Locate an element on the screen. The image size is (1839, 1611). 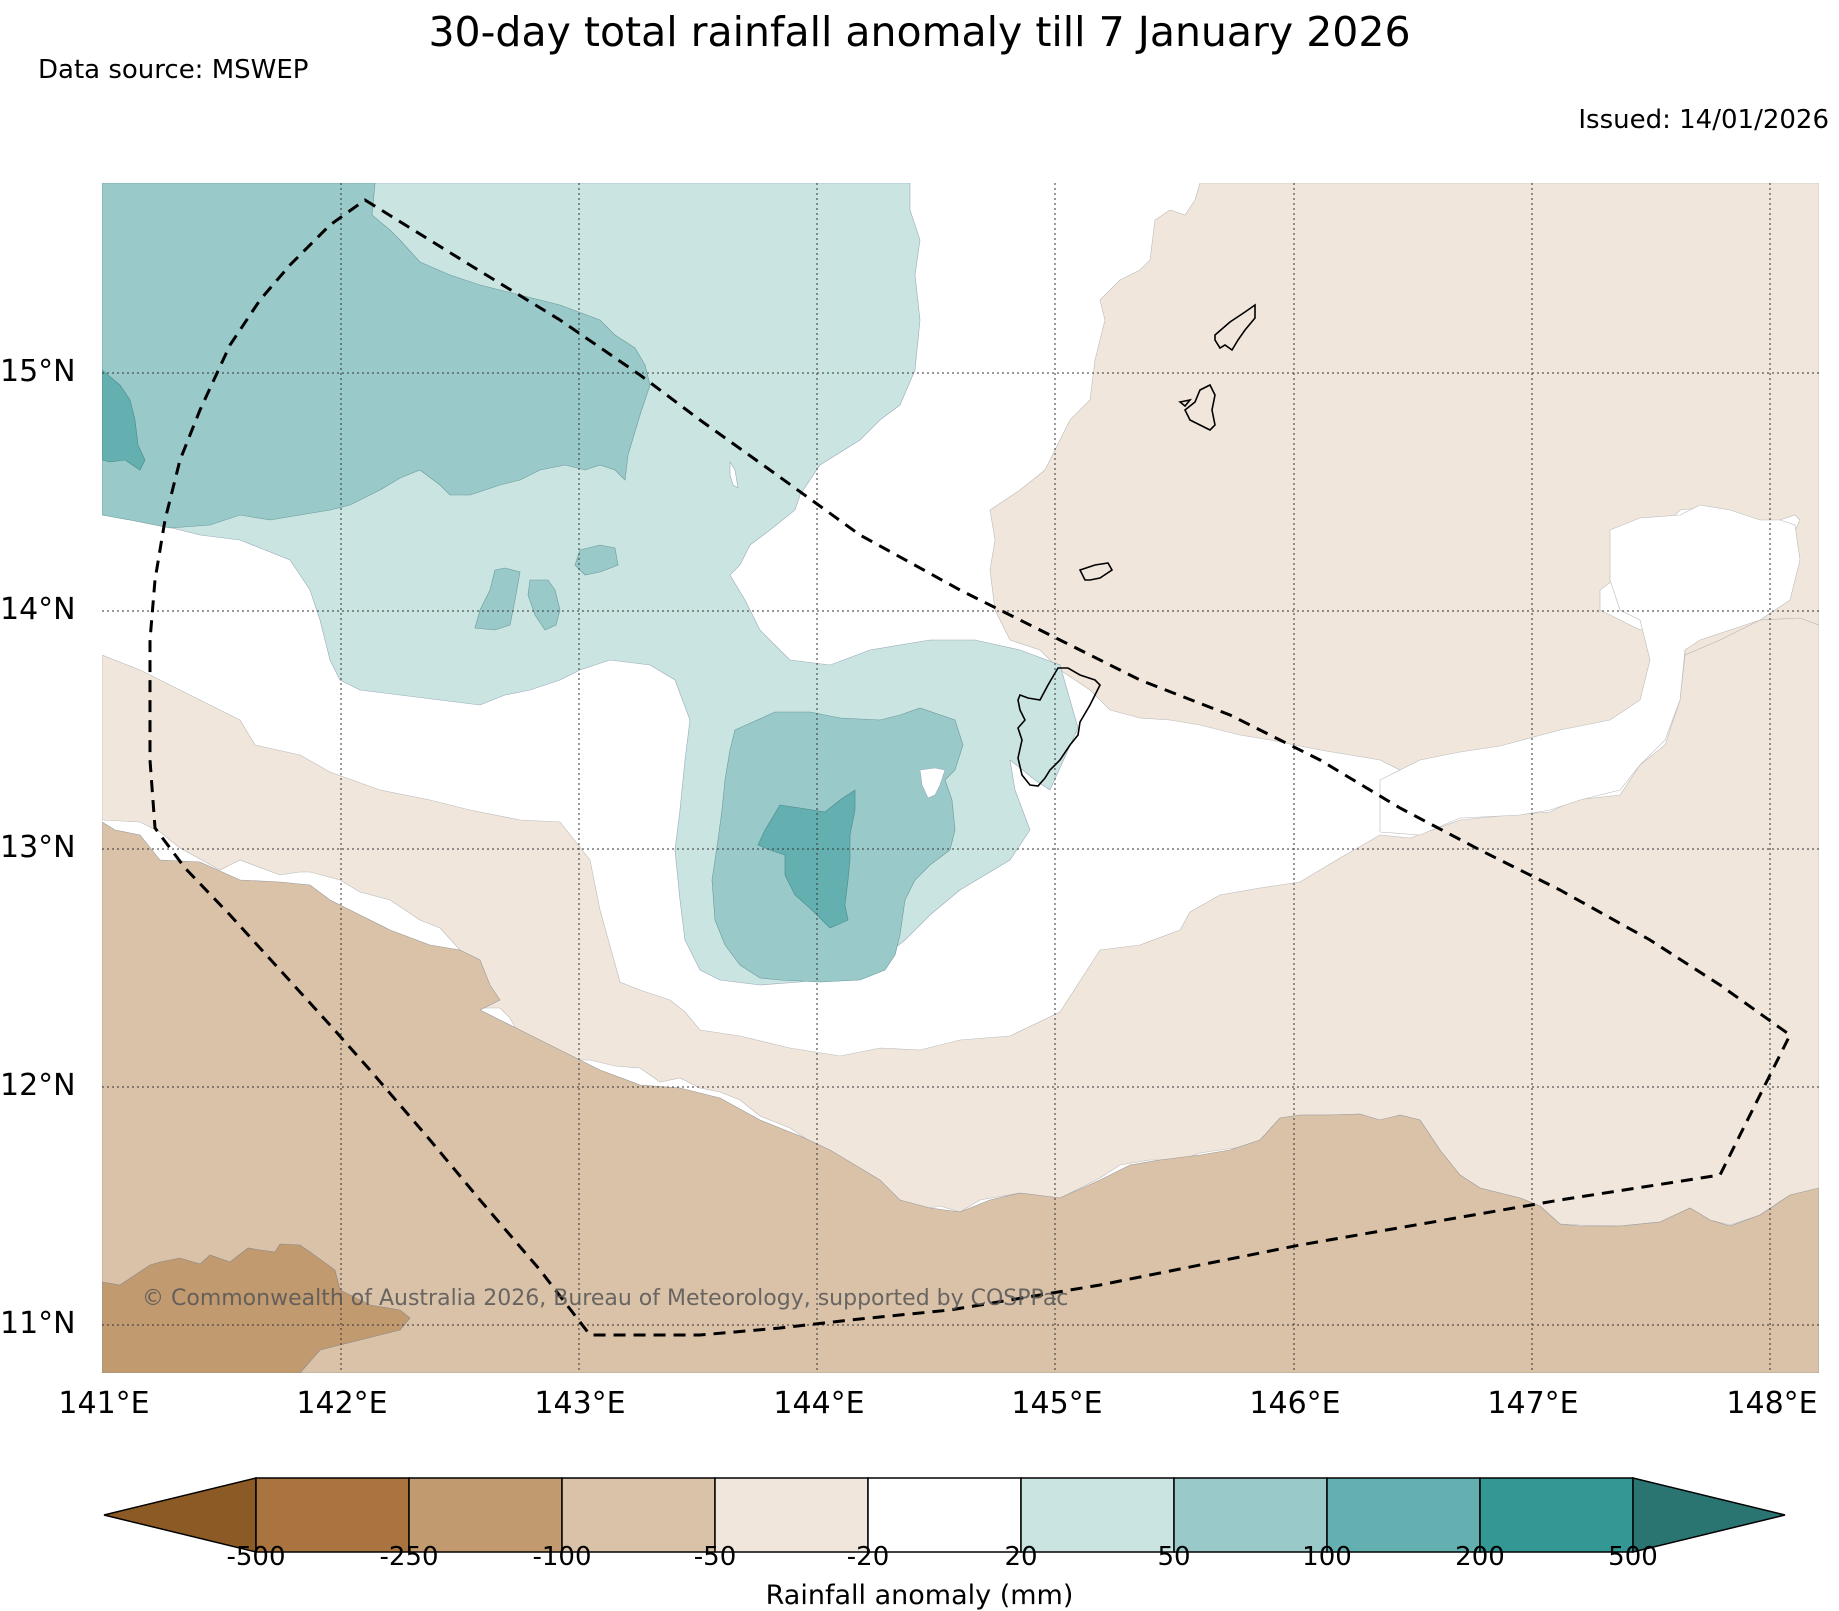
colorbar-bin--50_-20 is located at coordinates (791, 1515).